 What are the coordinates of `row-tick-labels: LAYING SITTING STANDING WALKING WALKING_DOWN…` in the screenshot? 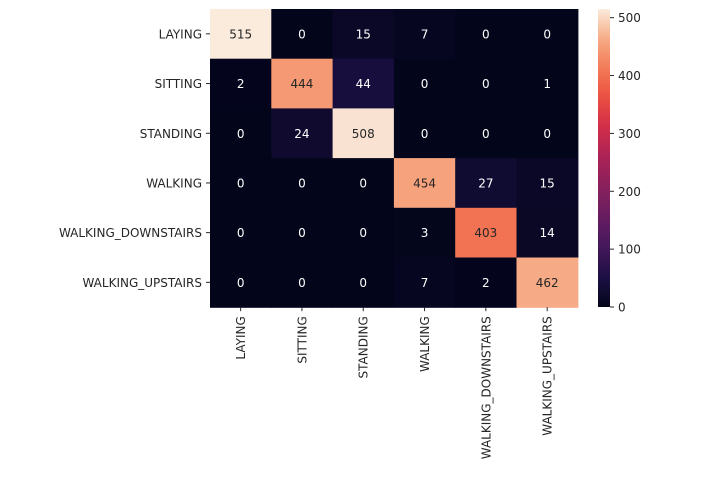 It's located at (134, 158).